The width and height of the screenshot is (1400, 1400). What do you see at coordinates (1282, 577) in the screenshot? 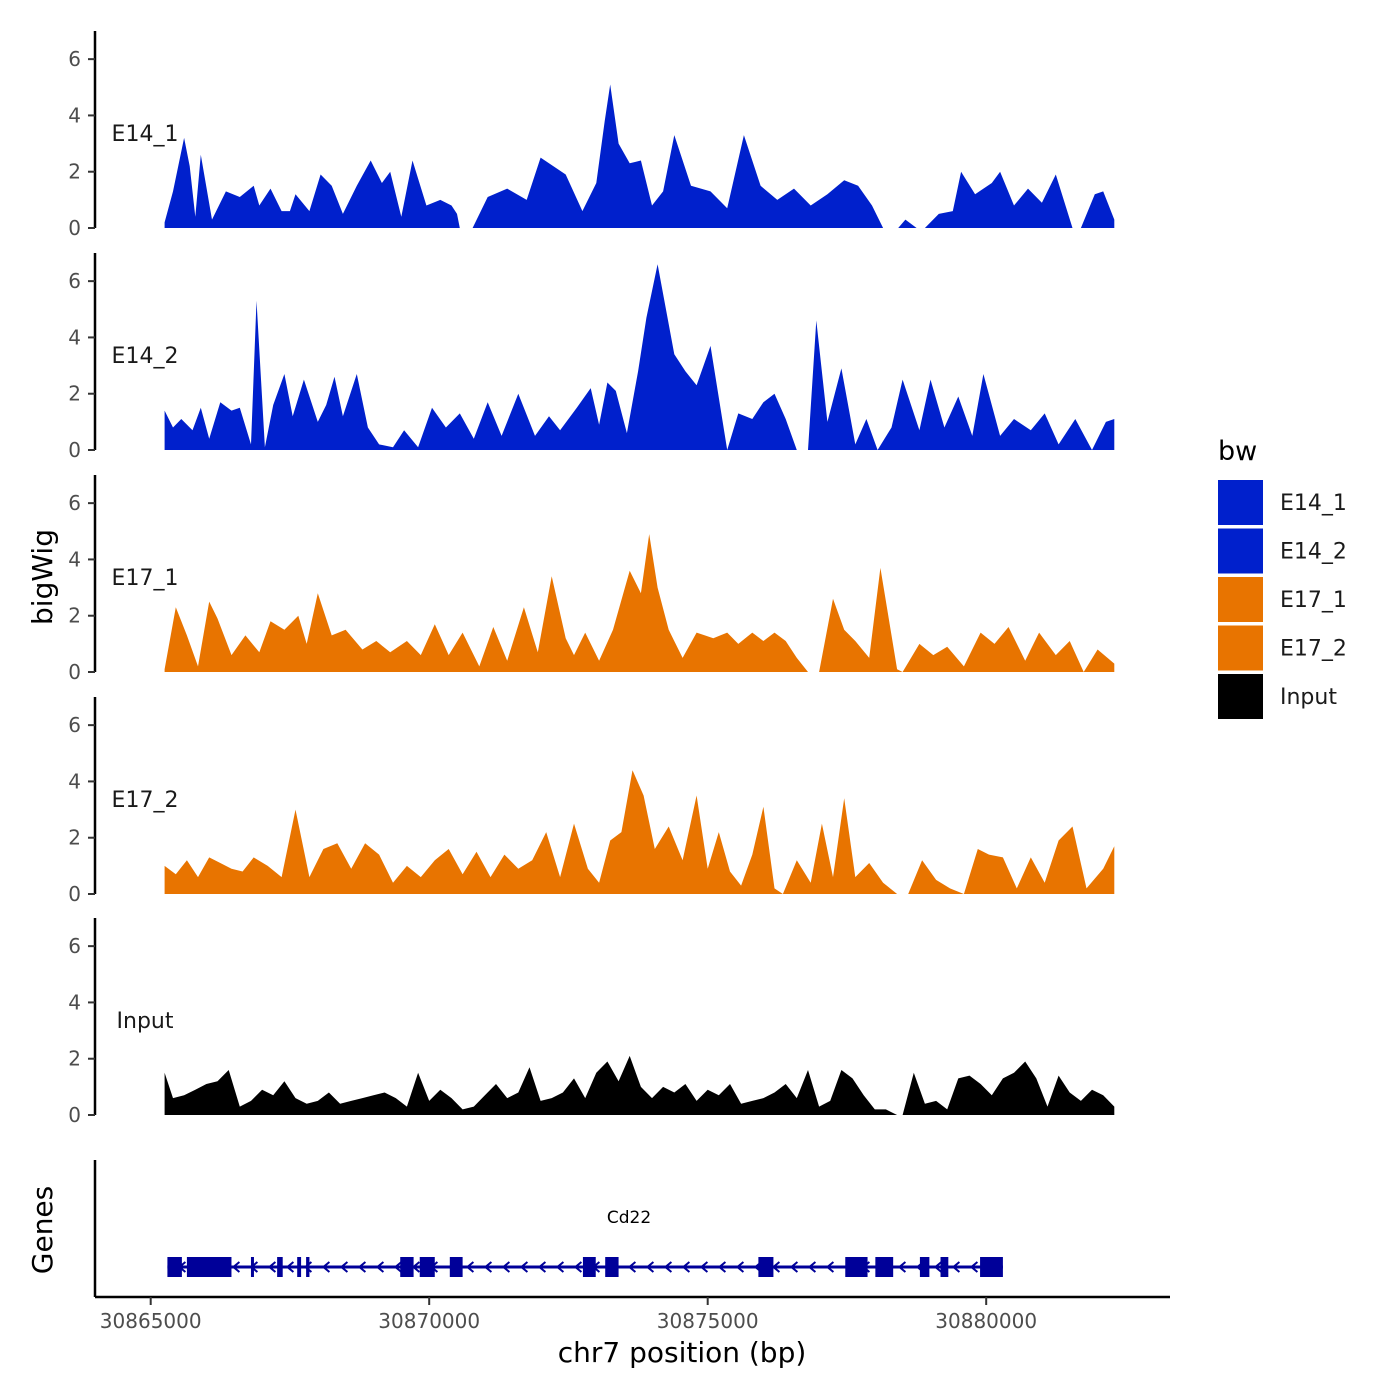
I see `legend: bw E14_1 E14_2 E17_1 E17_2 Input` at bounding box center [1282, 577].